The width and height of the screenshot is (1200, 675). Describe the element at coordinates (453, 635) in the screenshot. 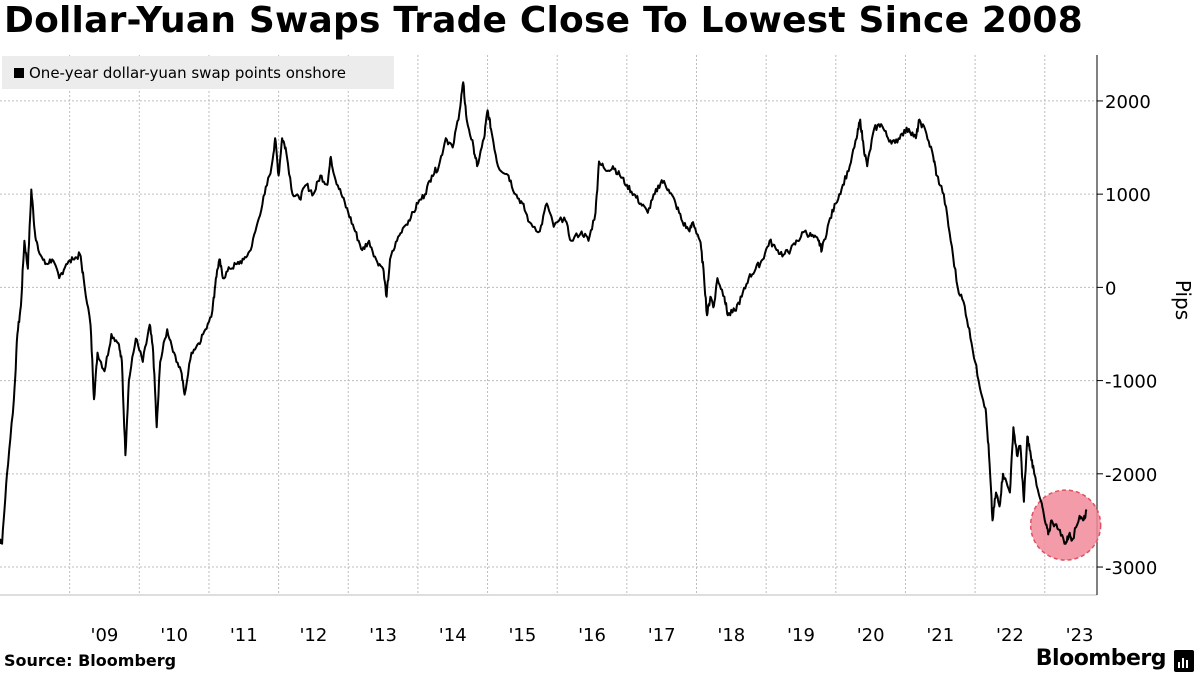

I see `x-tick-label: '14` at that location.